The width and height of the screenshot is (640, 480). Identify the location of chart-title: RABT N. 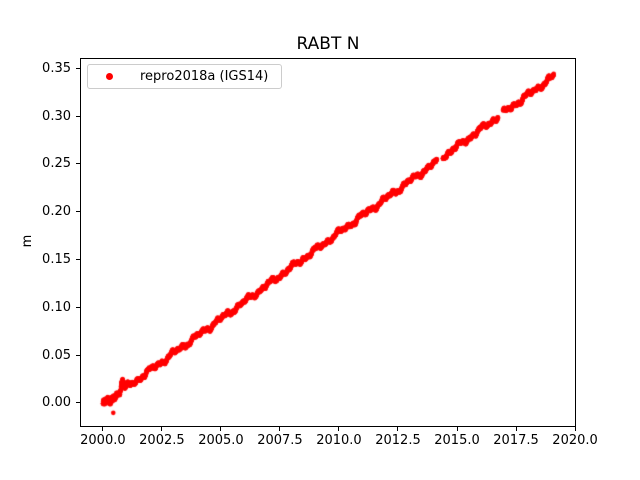
(328, 44).